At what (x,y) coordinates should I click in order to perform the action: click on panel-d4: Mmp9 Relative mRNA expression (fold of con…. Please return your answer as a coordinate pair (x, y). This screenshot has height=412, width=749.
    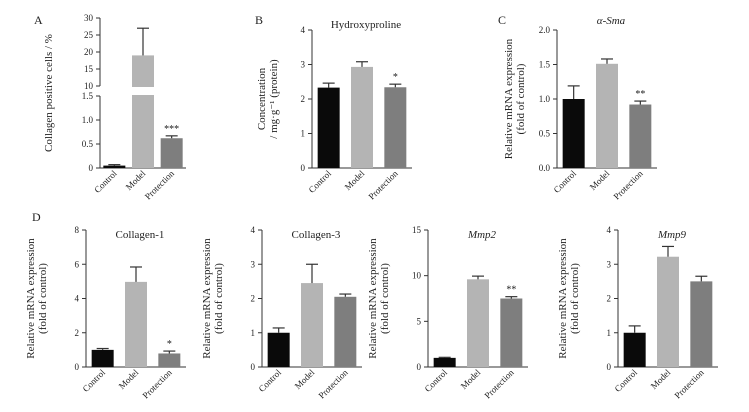
    Looking at the image, I should click on (637, 313).